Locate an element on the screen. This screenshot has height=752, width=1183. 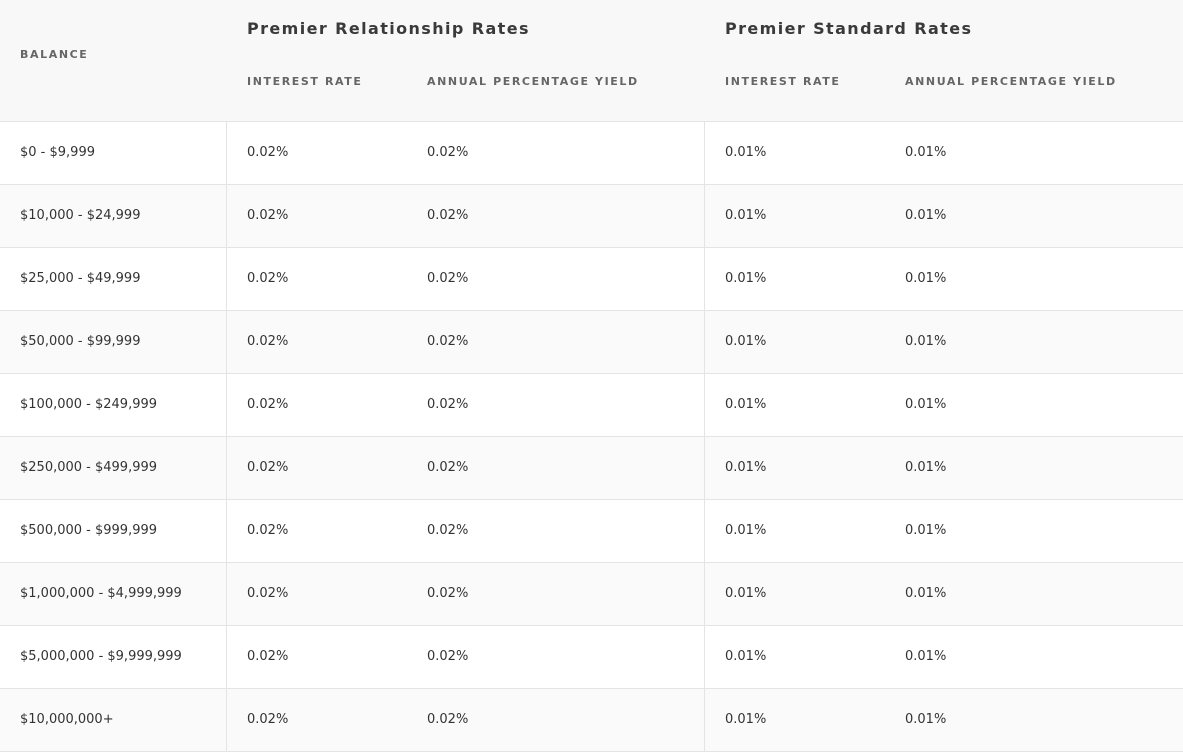
balance-cell: $10,000 - $24,999 is located at coordinates (80, 215).